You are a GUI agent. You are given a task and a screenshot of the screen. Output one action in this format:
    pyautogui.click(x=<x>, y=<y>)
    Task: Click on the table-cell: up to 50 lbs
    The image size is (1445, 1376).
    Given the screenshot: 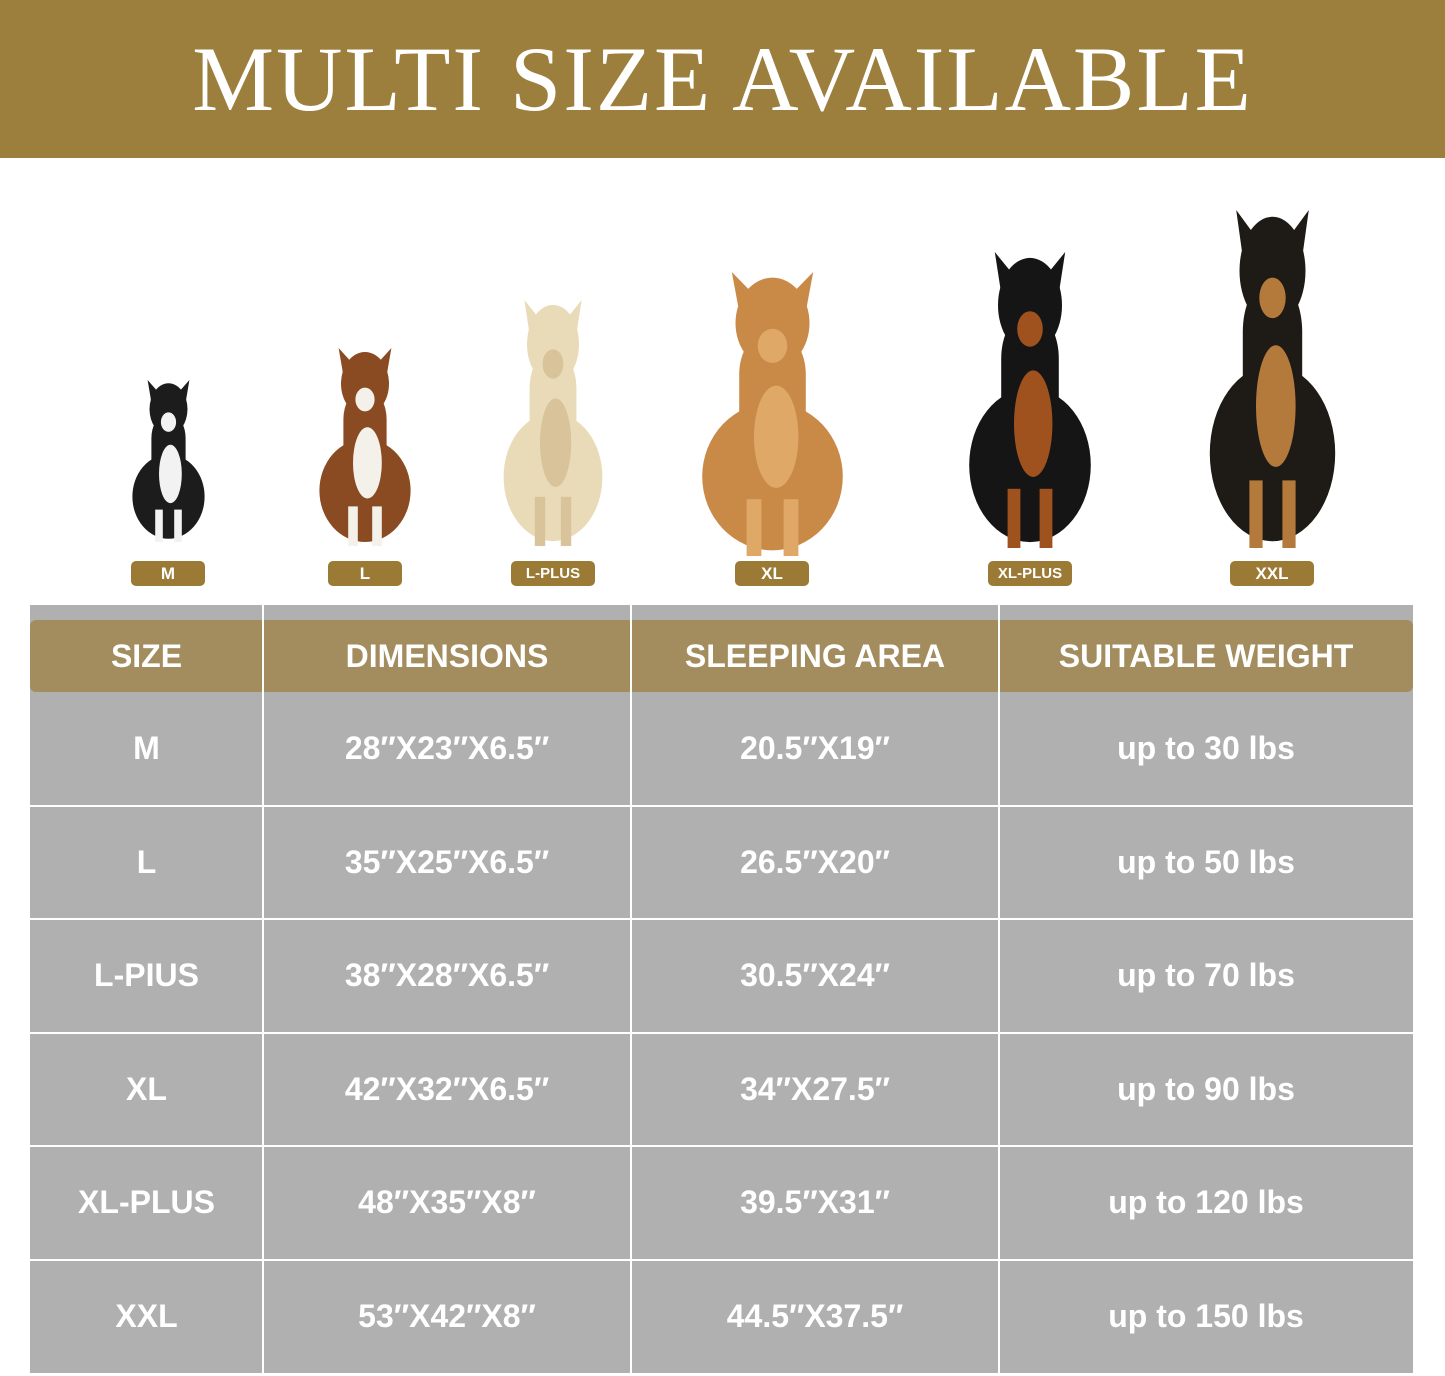 What is the action you would take?
    pyautogui.click(x=1206, y=861)
    